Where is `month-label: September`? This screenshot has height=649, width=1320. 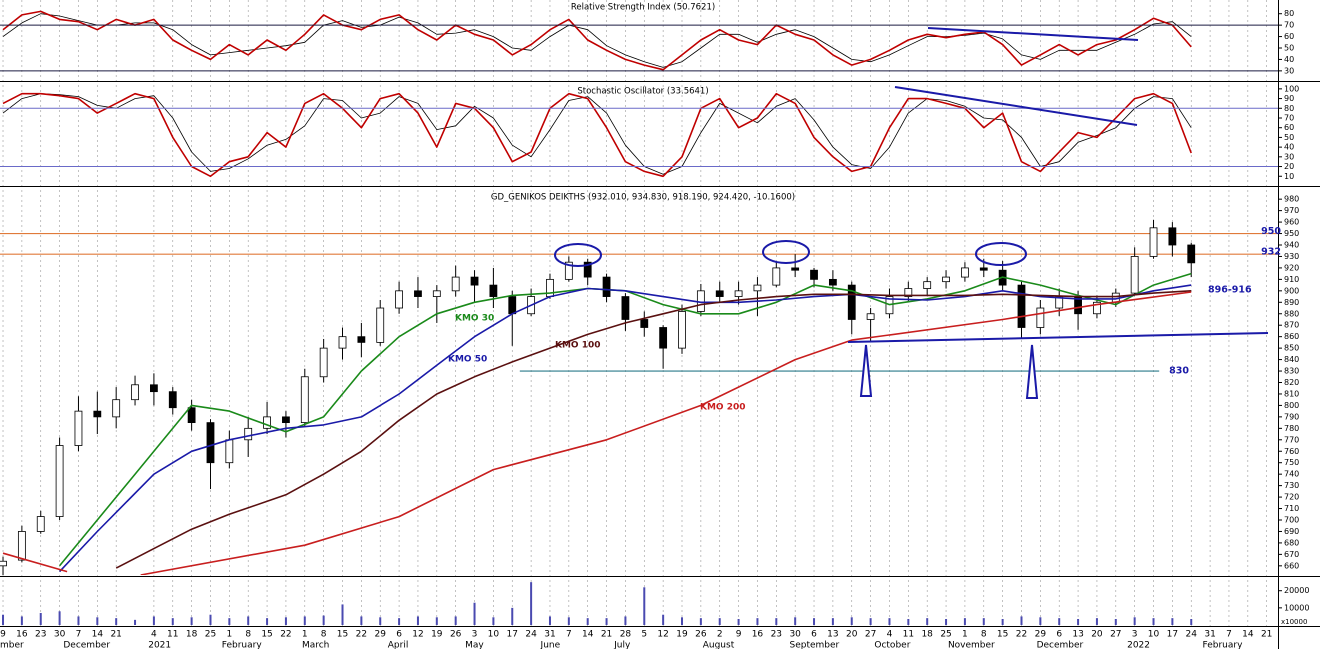
month-label: September is located at coordinates (815, 645).